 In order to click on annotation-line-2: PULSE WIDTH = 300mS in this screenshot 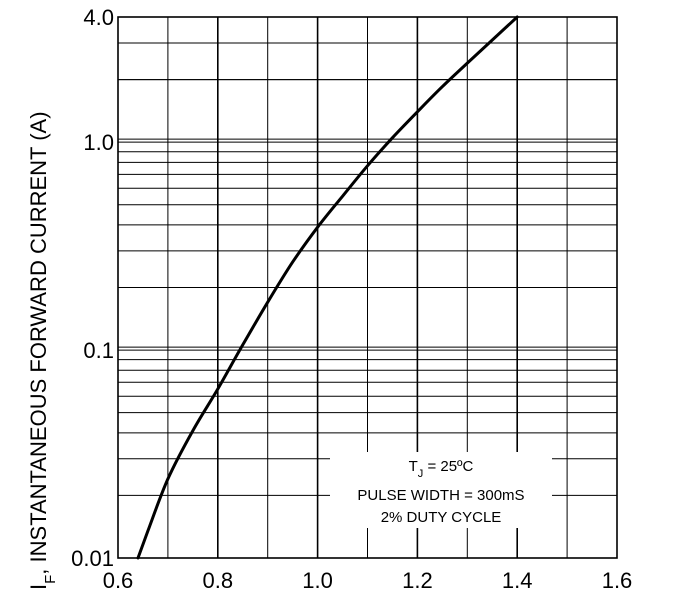, I will do `click(440, 495)`.